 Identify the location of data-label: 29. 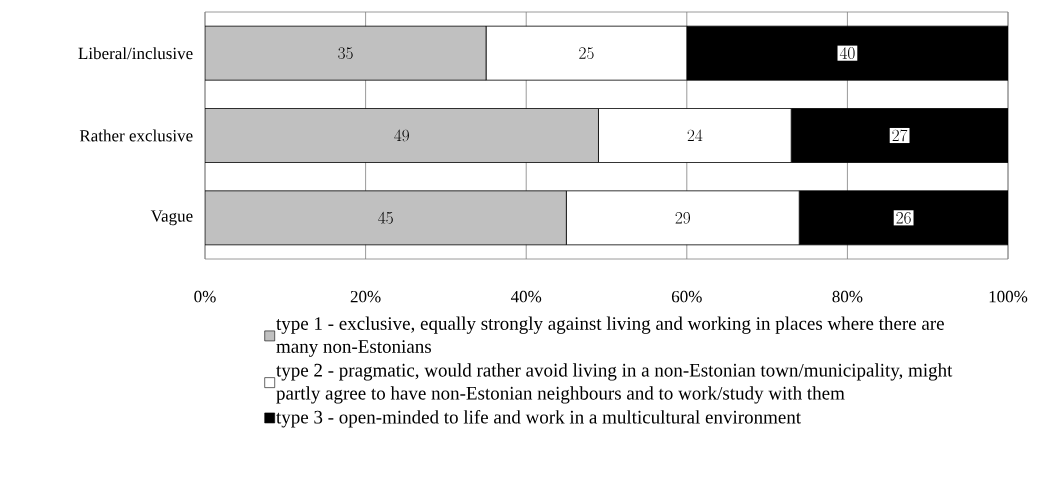
(683, 218).